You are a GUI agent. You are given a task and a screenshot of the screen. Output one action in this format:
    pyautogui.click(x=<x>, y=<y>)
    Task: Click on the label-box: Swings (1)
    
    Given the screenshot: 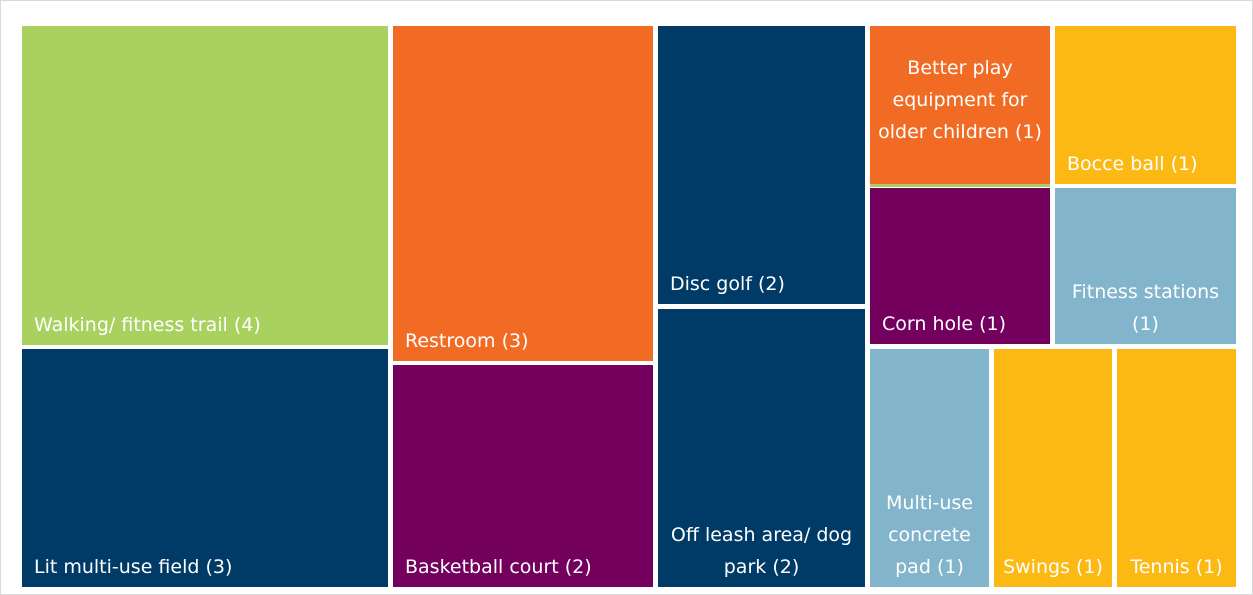 What is the action you would take?
    pyautogui.click(x=1053, y=468)
    